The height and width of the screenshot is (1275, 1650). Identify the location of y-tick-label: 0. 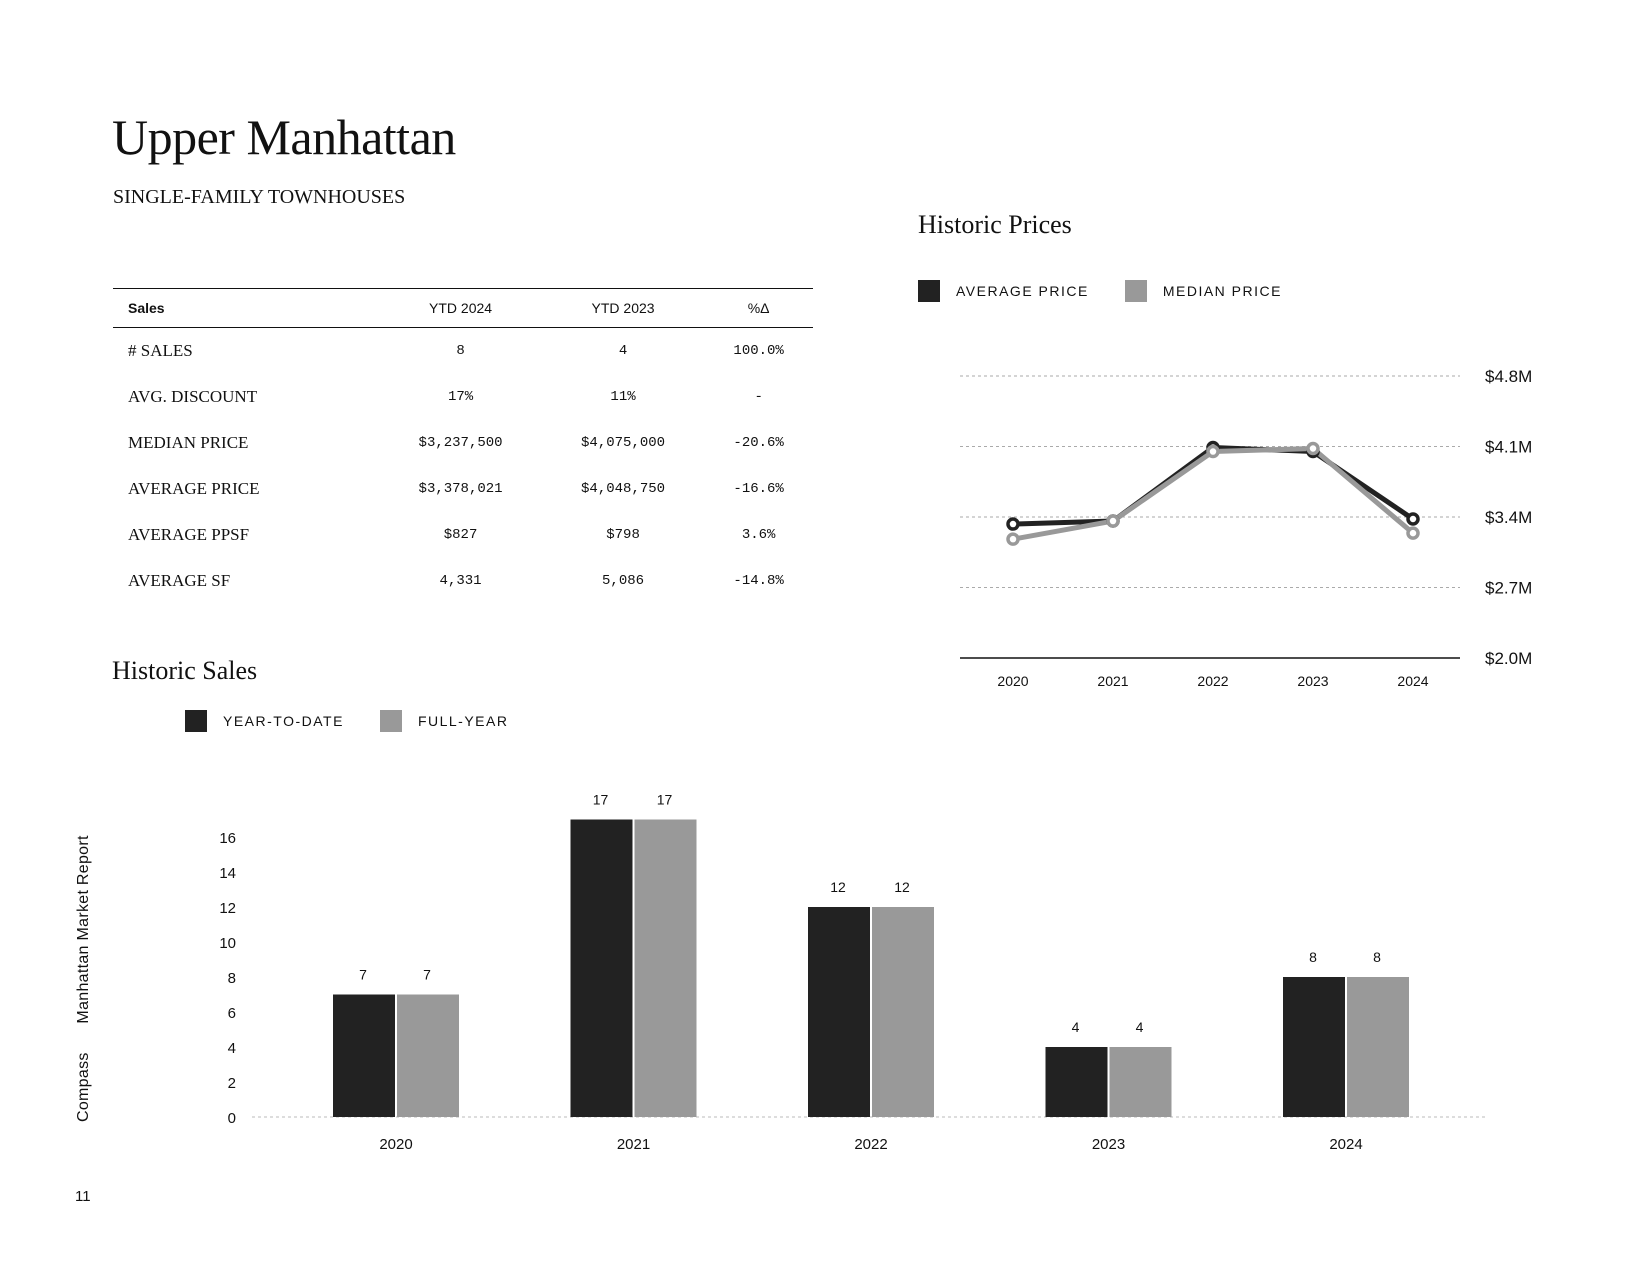
(232, 1118).